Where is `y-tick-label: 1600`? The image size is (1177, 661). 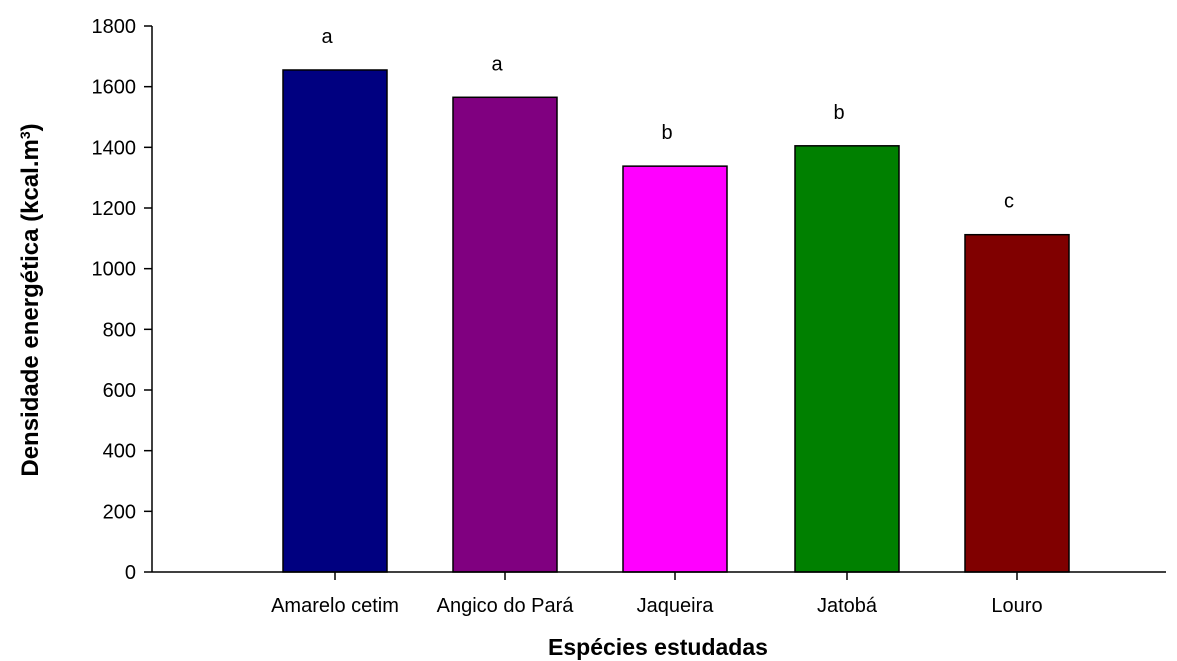 y-tick-label: 1600 is located at coordinates (114, 88).